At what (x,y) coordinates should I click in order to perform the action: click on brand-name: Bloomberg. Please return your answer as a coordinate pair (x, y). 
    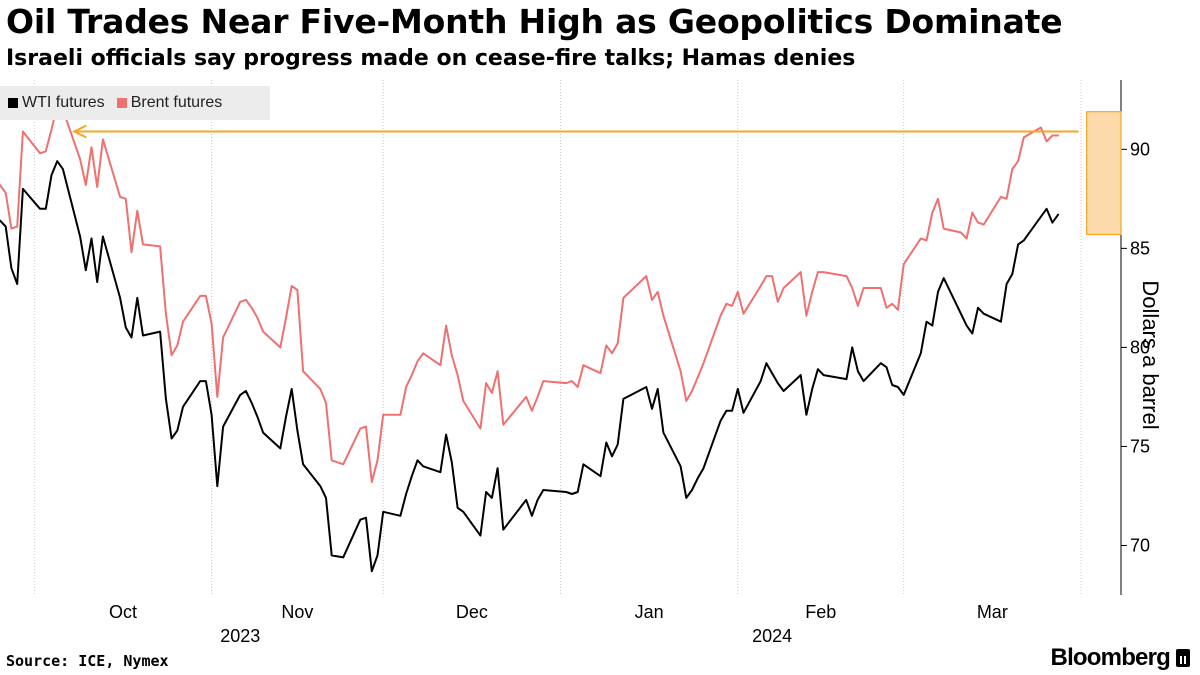
    Looking at the image, I should click on (1110, 657).